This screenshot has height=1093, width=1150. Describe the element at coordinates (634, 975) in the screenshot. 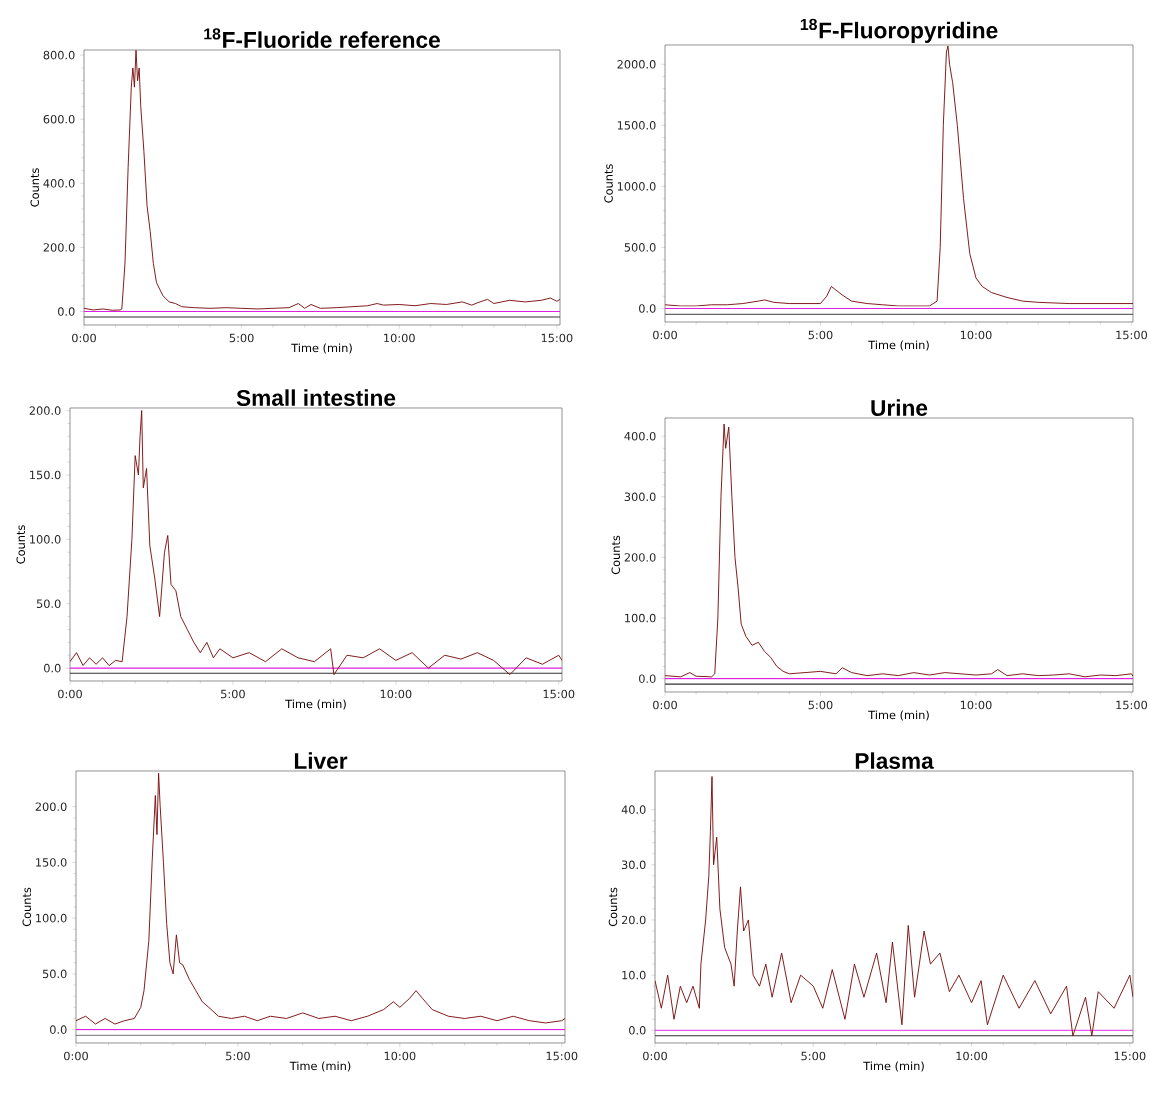

I see `y-tick-label: 10.0` at that location.